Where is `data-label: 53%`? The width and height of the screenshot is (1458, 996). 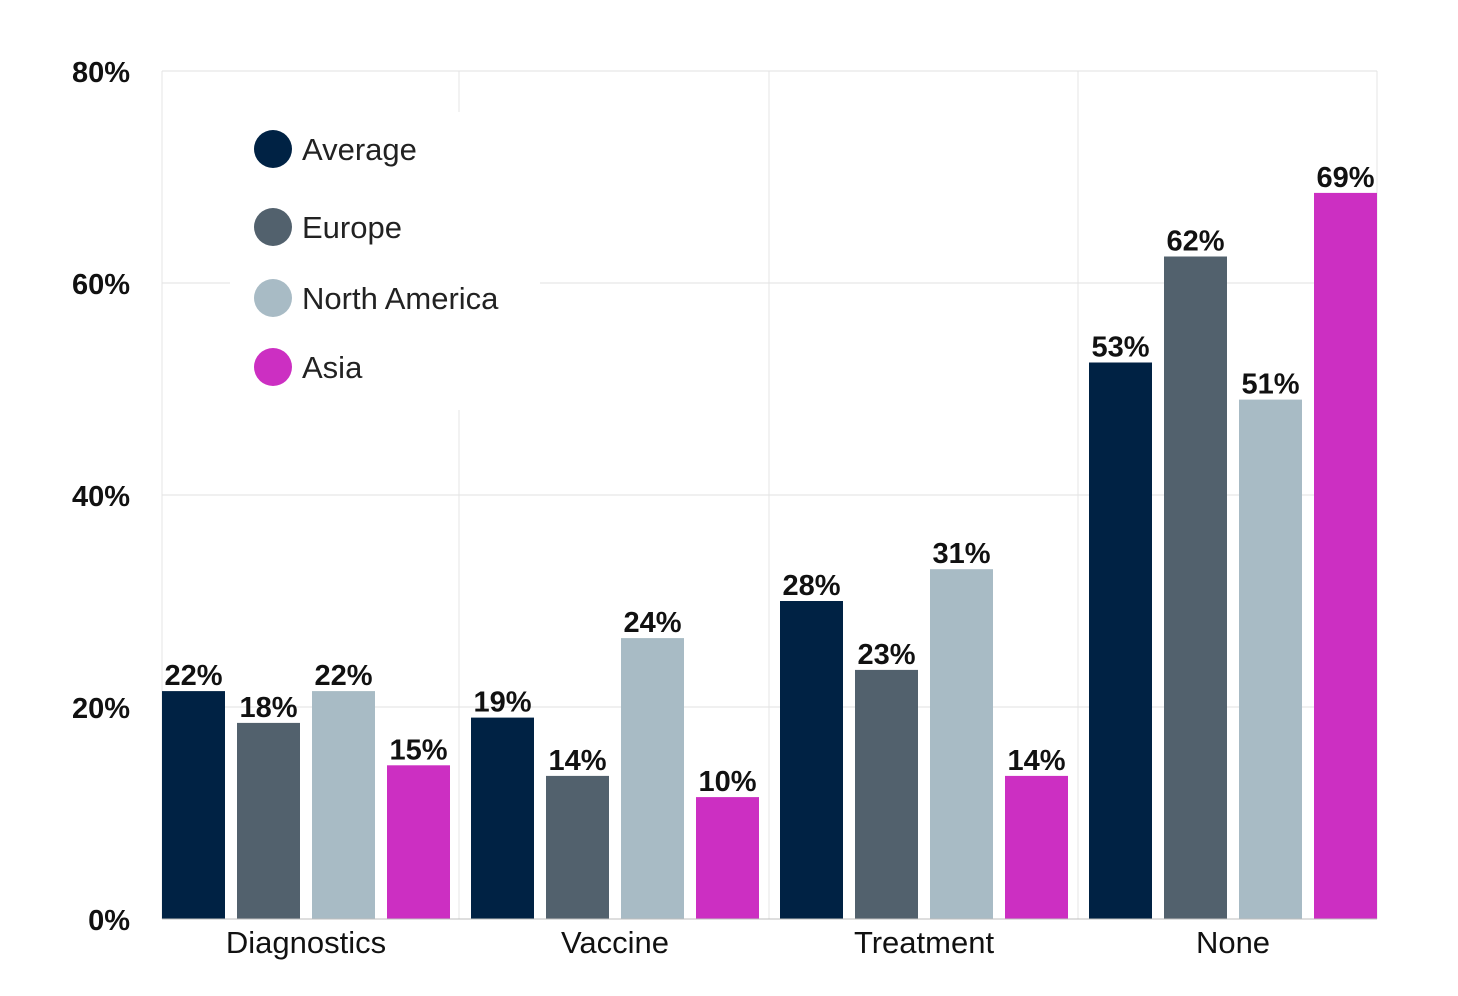
data-label: 53% is located at coordinates (1120, 348).